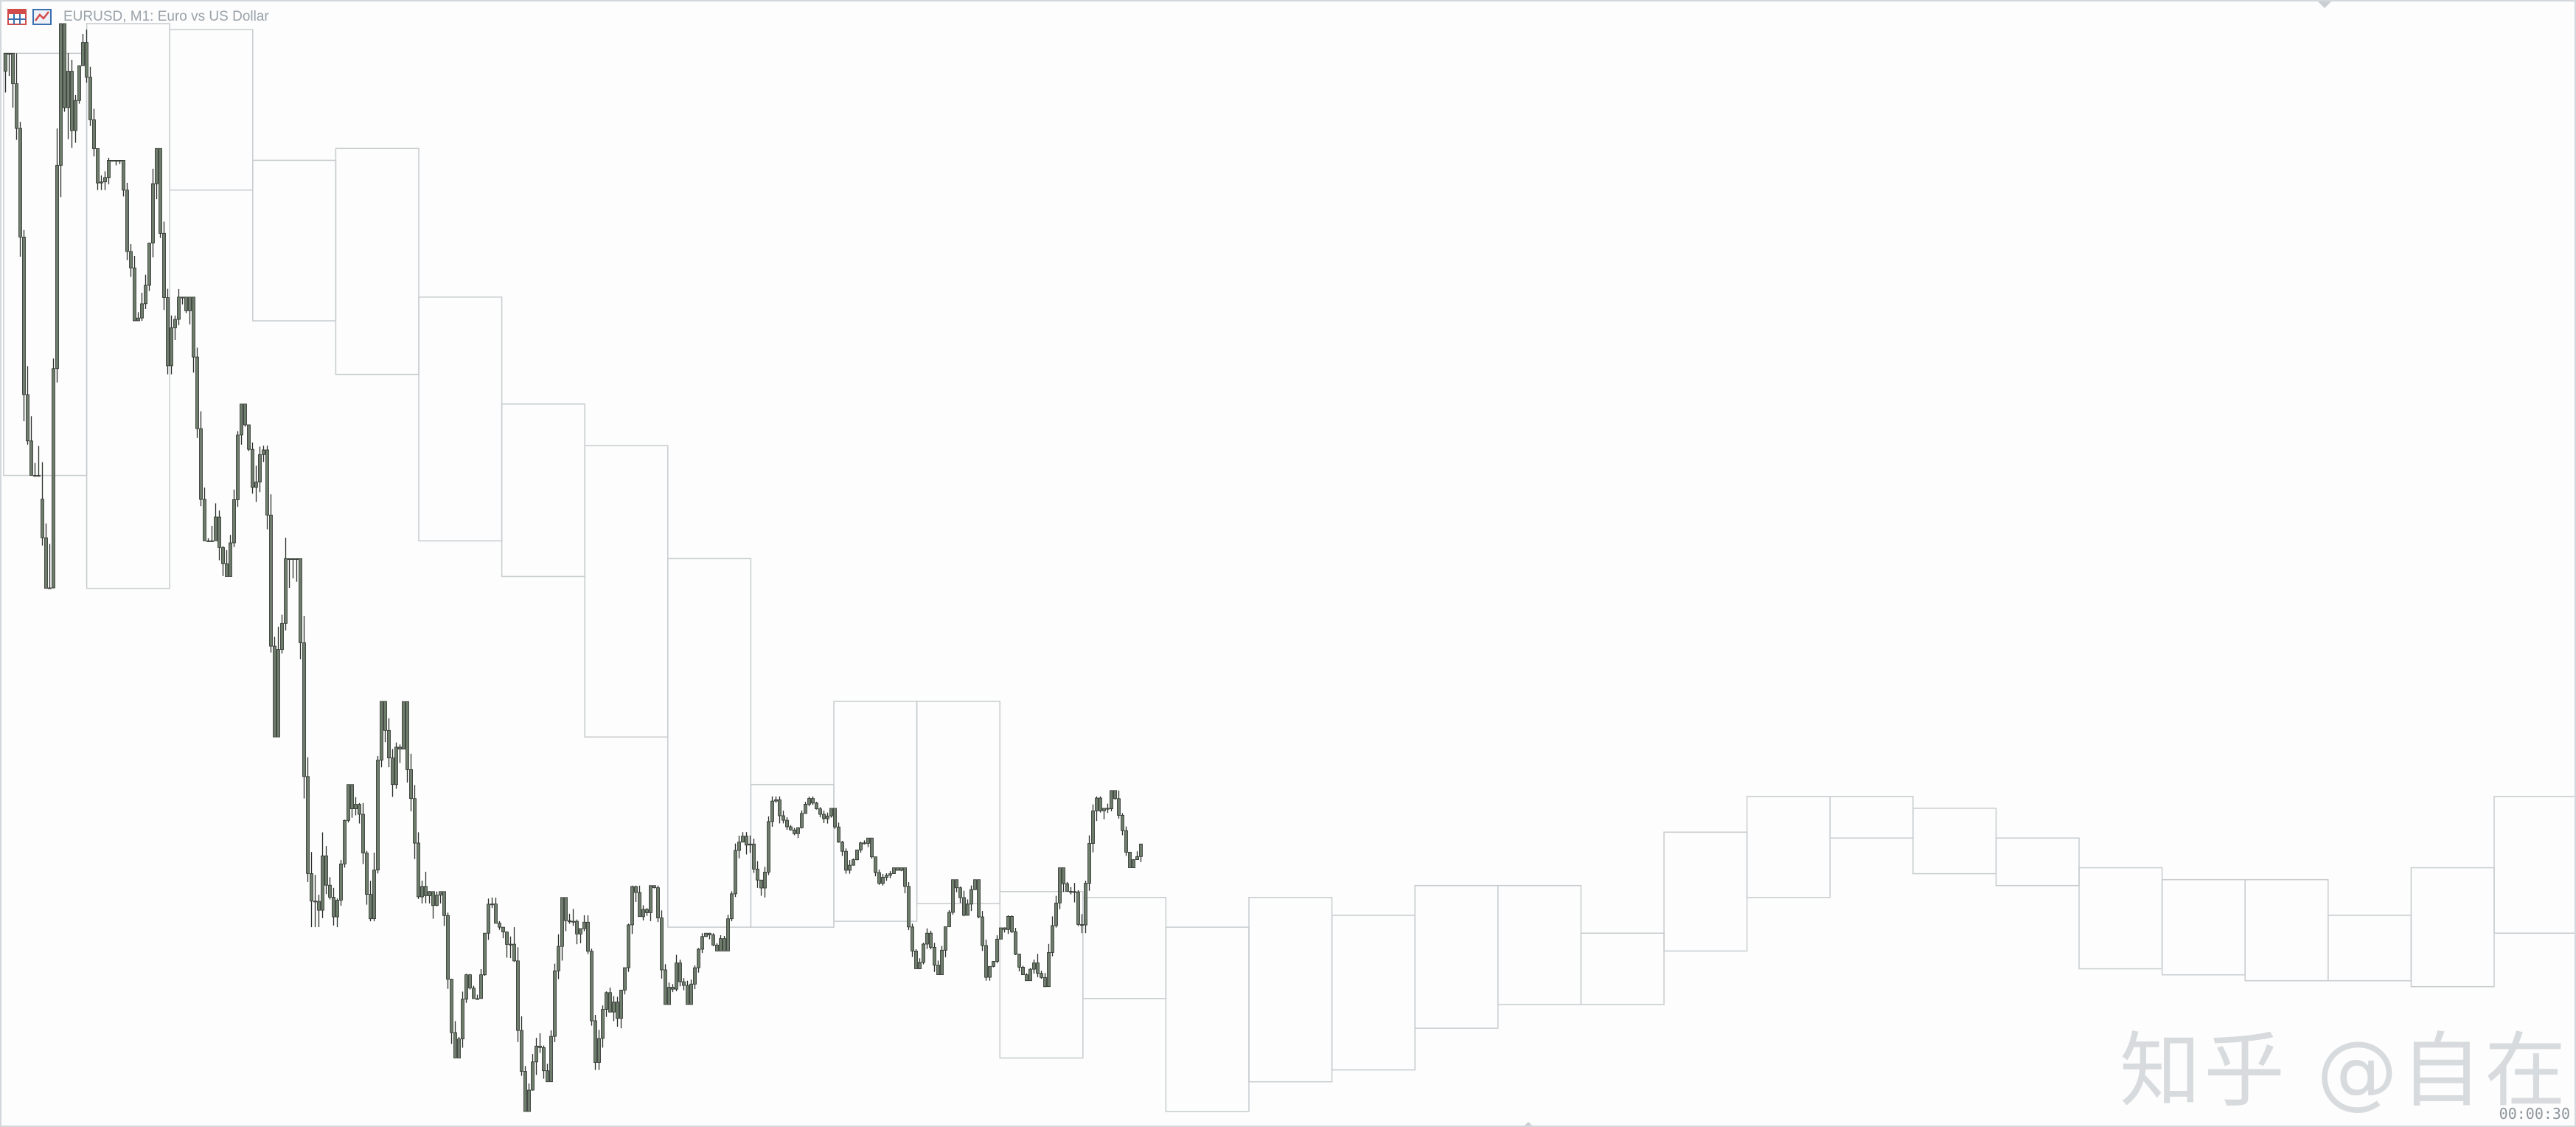  Describe the element at coordinates (138, 17) in the screenshot. I see `chart-title-bar: EURUSD, M1: Euro vs US Dollar` at that location.